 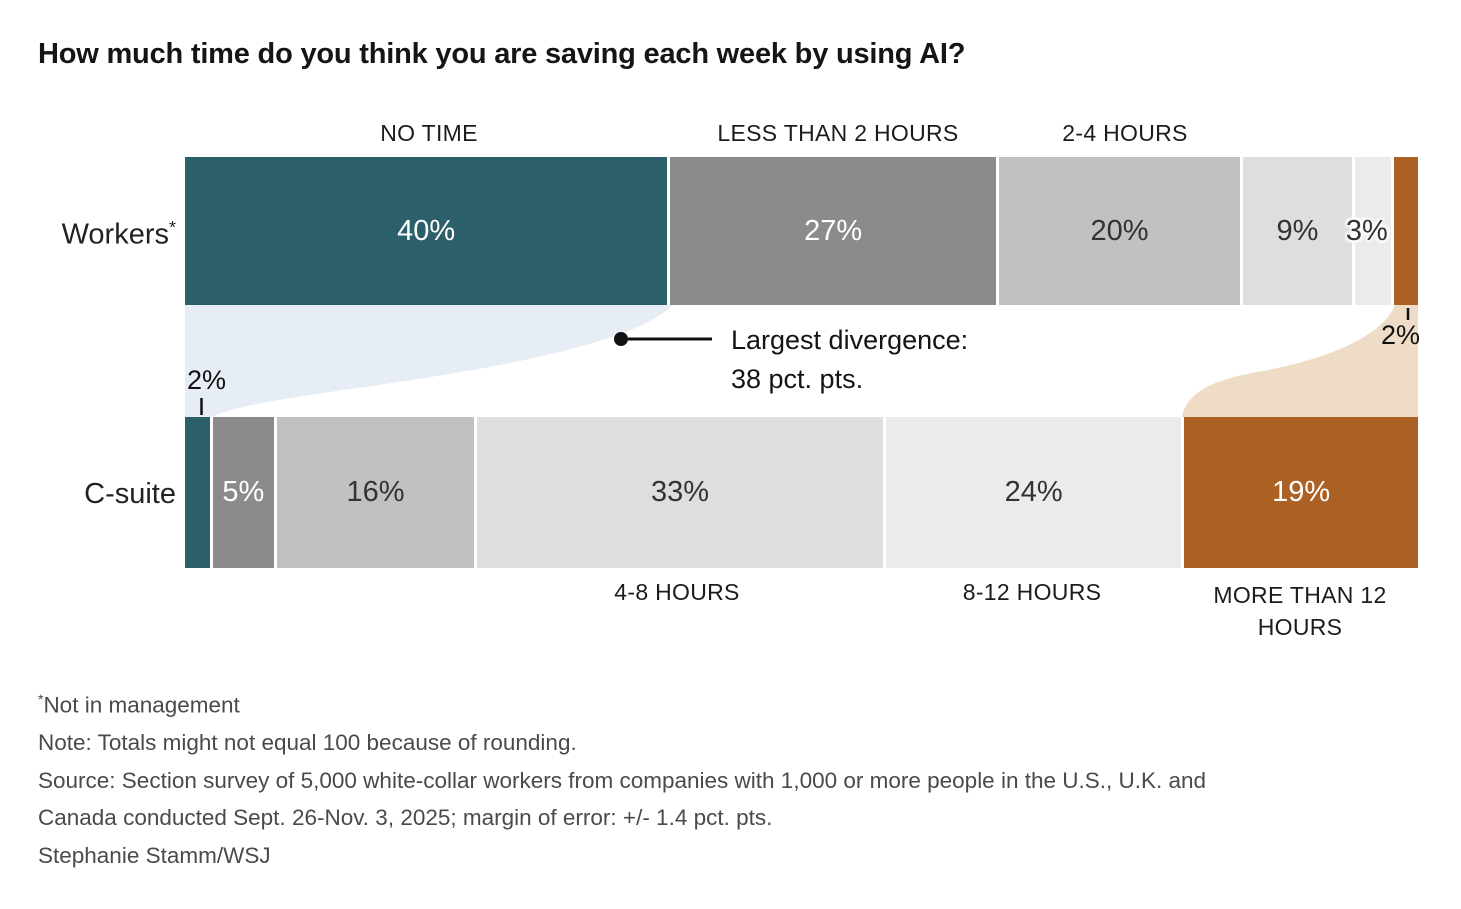 I want to click on csuite-value-more-than-12-hours: 19%, so click(x=1301, y=492).